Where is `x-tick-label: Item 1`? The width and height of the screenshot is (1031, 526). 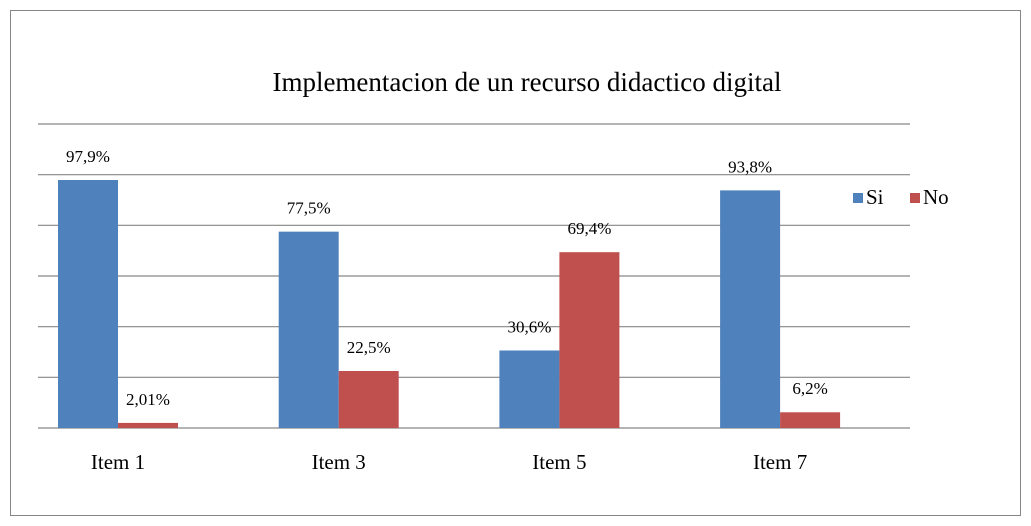 x-tick-label: Item 1 is located at coordinates (118, 462).